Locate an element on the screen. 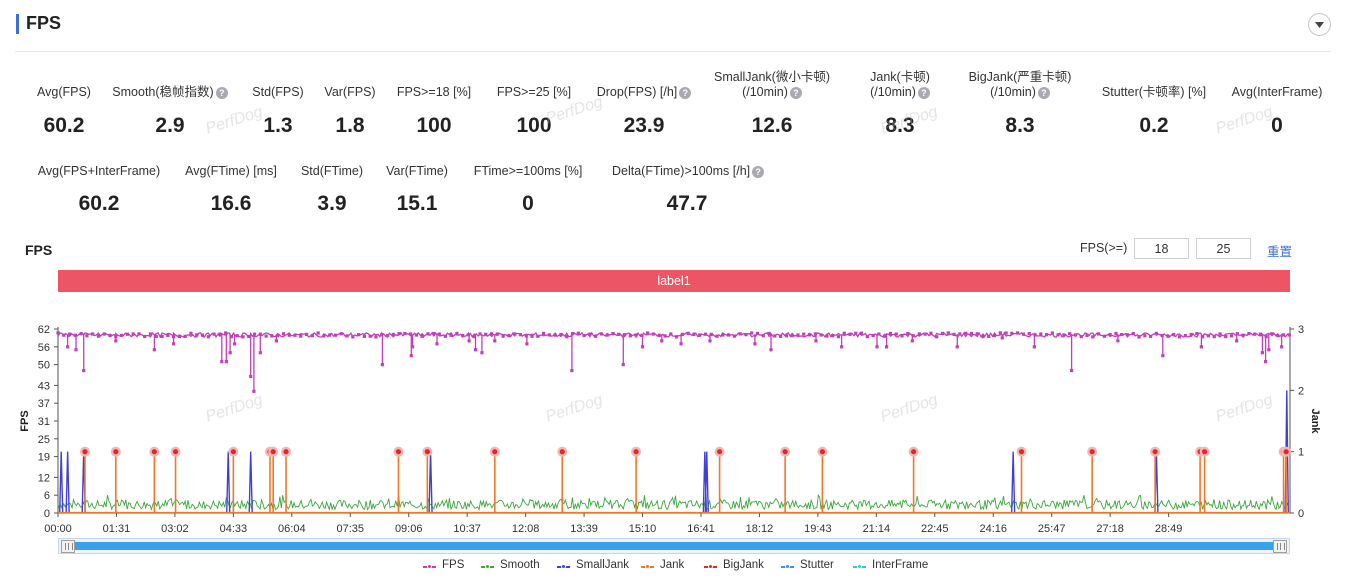 This screenshot has height=587, width=1346. metric-jank: Jank(卡顿) (/10min)? 8.3 is located at coordinates (900, 106).